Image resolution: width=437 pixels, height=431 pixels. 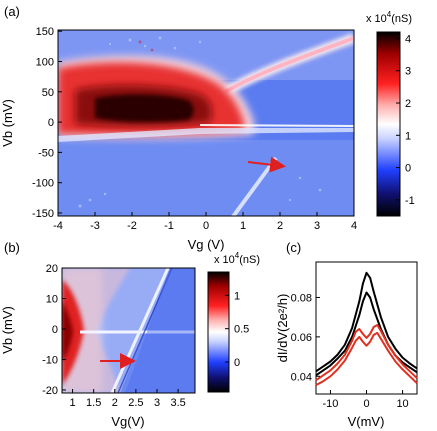 I want to click on xlabel-b: Vg(V), so click(x=127, y=421).